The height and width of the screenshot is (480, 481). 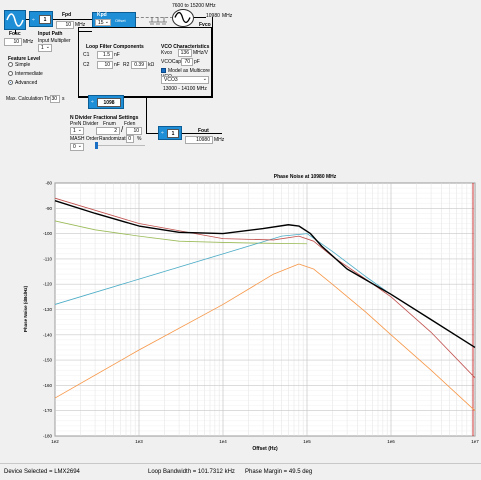 I want to click on radio-advanced-label: Advanced, so click(x=26, y=83).